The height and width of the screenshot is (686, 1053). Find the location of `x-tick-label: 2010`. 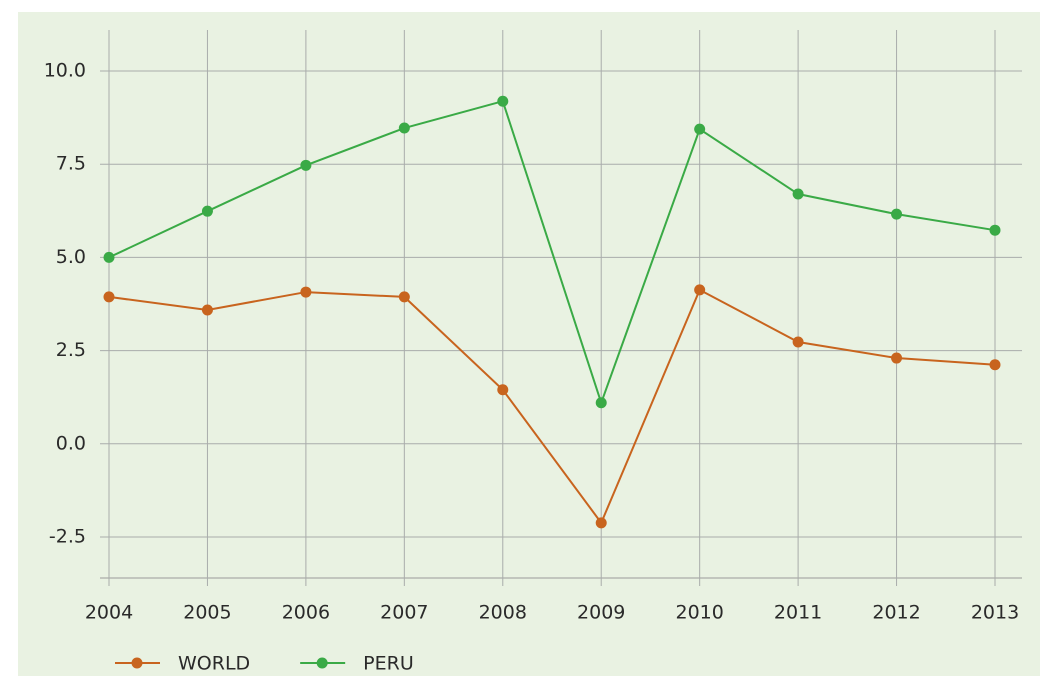

x-tick-label: 2010 is located at coordinates (699, 613).